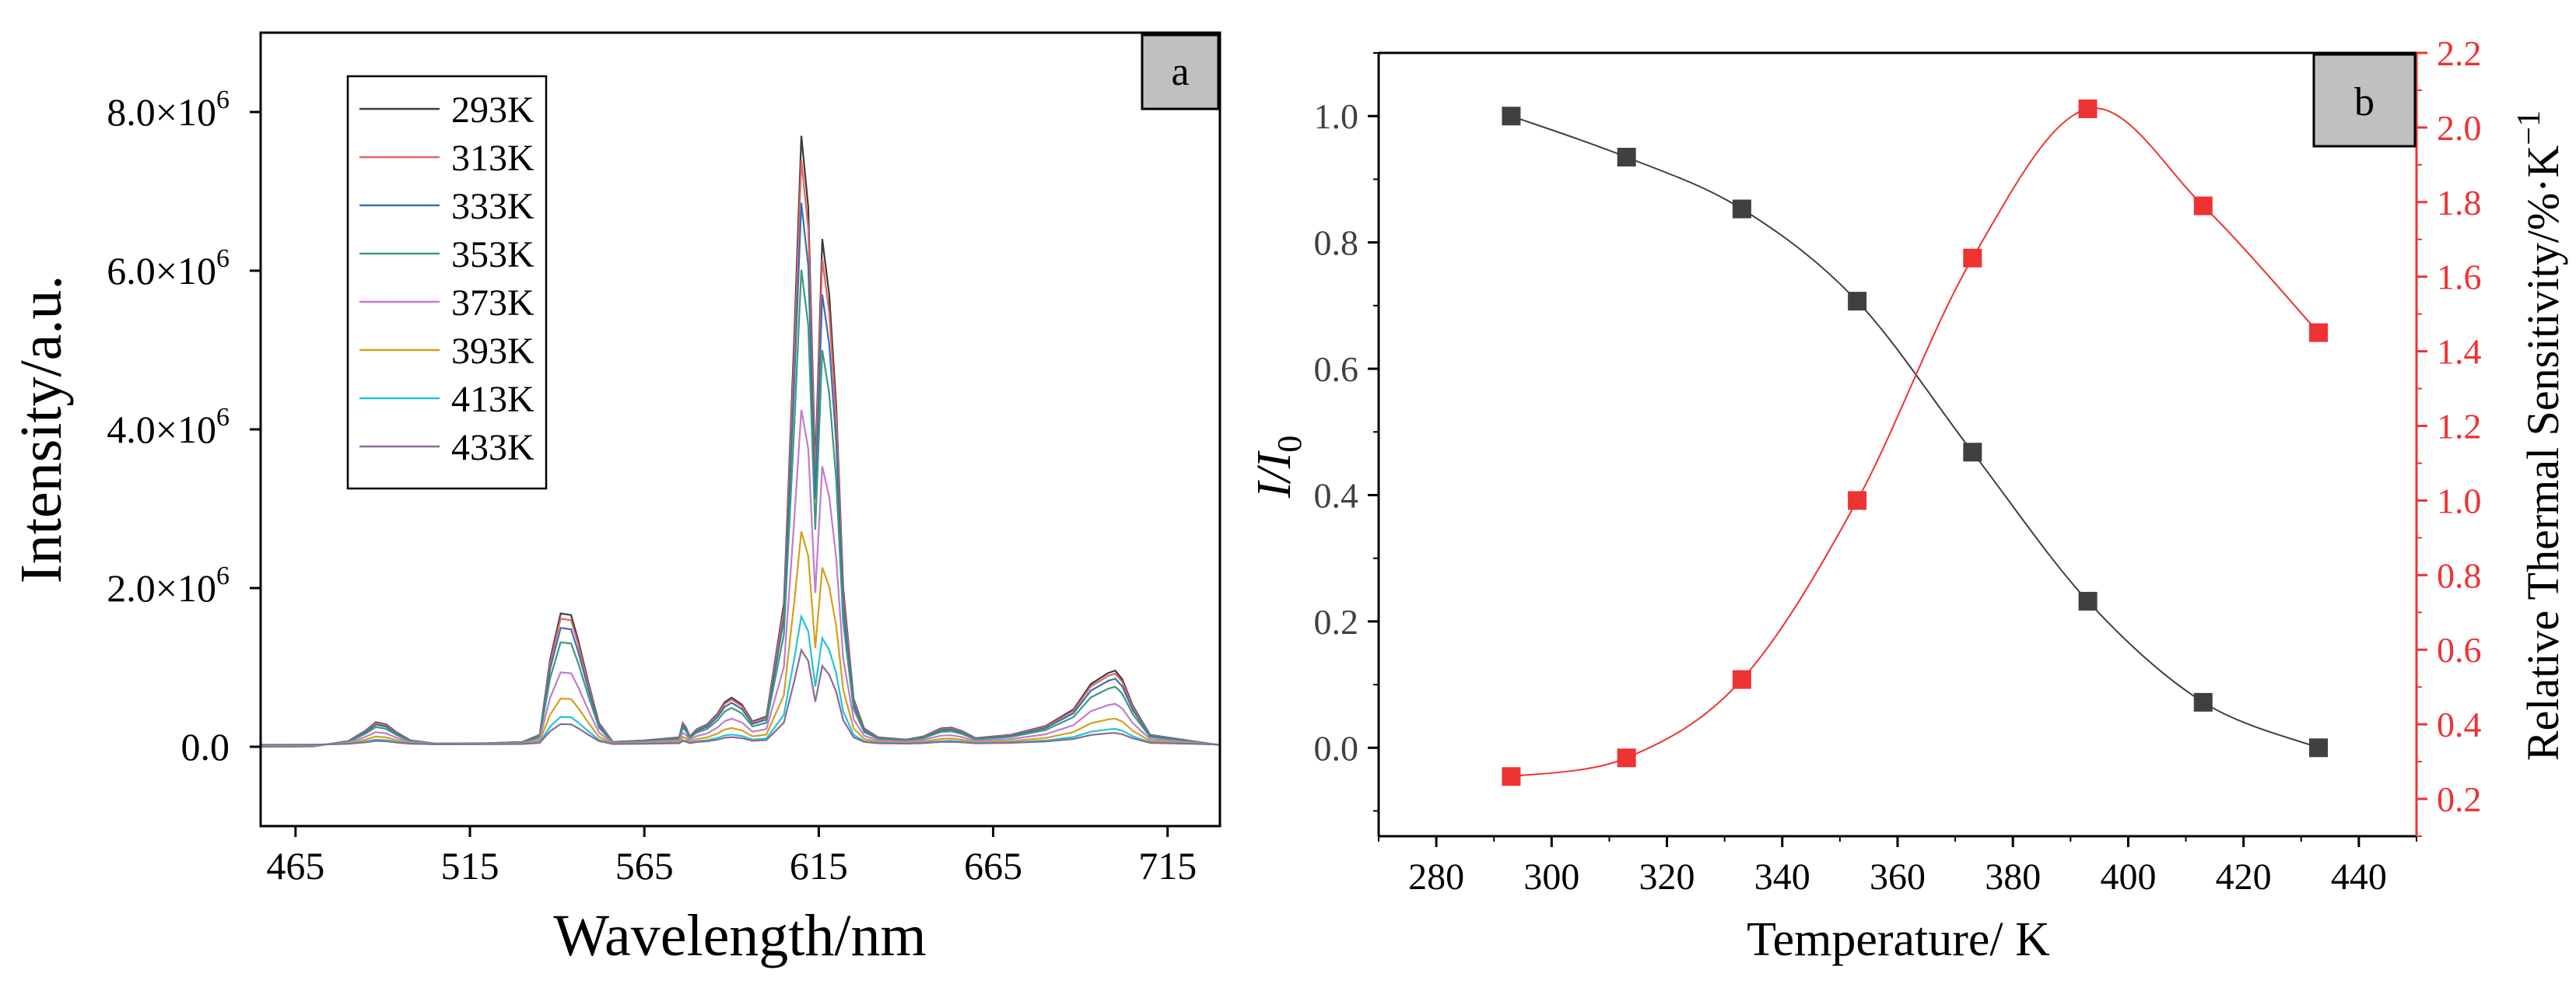  I want to click on b-right-tick-label: 1.4, so click(2459, 352).